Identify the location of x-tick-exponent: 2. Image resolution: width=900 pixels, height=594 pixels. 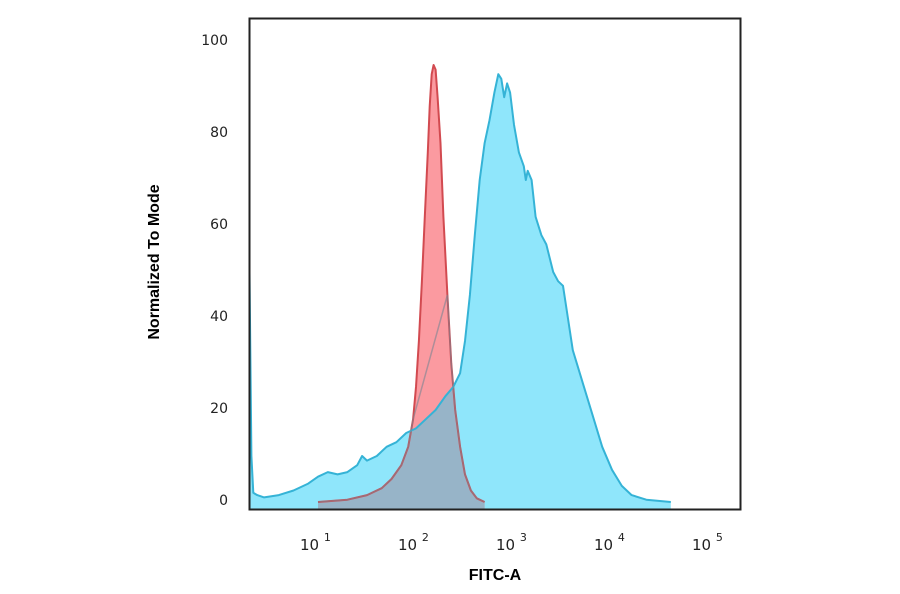
(425, 537).